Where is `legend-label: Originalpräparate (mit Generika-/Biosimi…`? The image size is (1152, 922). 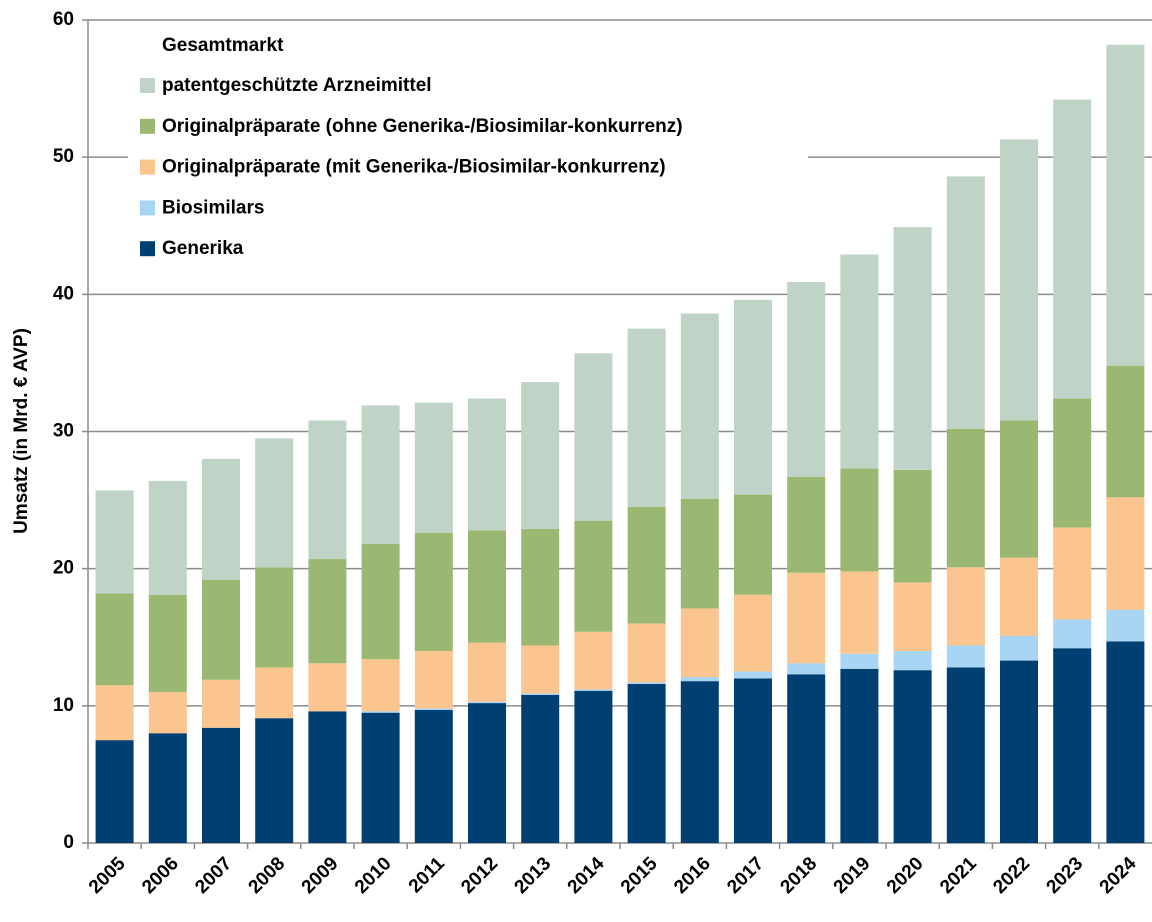 legend-label: Originalpräparate (mit Generika-/Biosimi… is located at coordinates (414, 167).